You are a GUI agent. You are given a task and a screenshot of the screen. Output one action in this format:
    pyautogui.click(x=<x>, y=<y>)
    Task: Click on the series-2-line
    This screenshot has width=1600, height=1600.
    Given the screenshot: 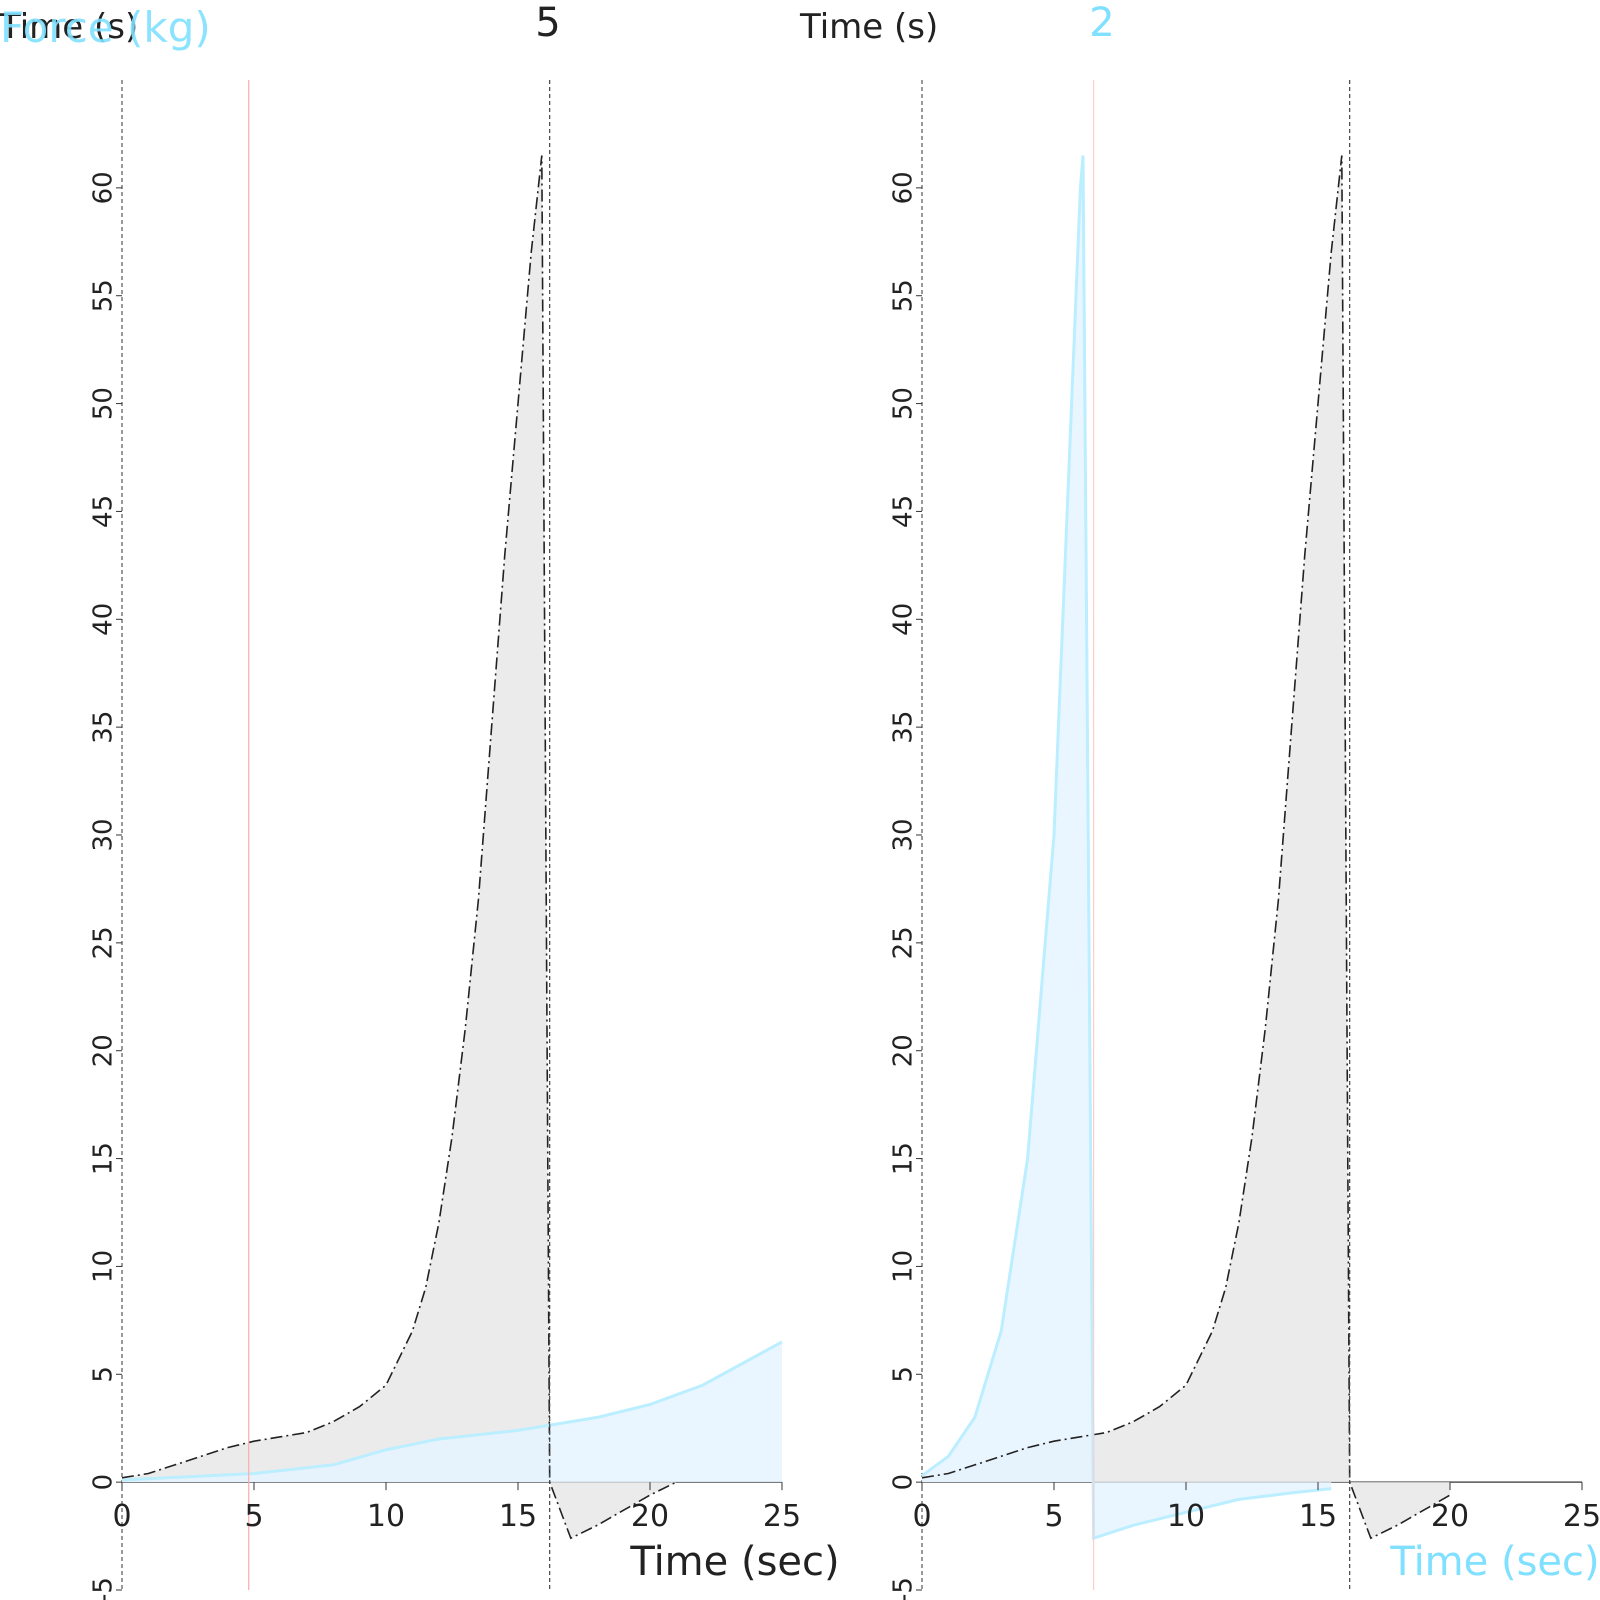 What is the action you would take?
    pyautogui.click(x=452, y=1411)
    